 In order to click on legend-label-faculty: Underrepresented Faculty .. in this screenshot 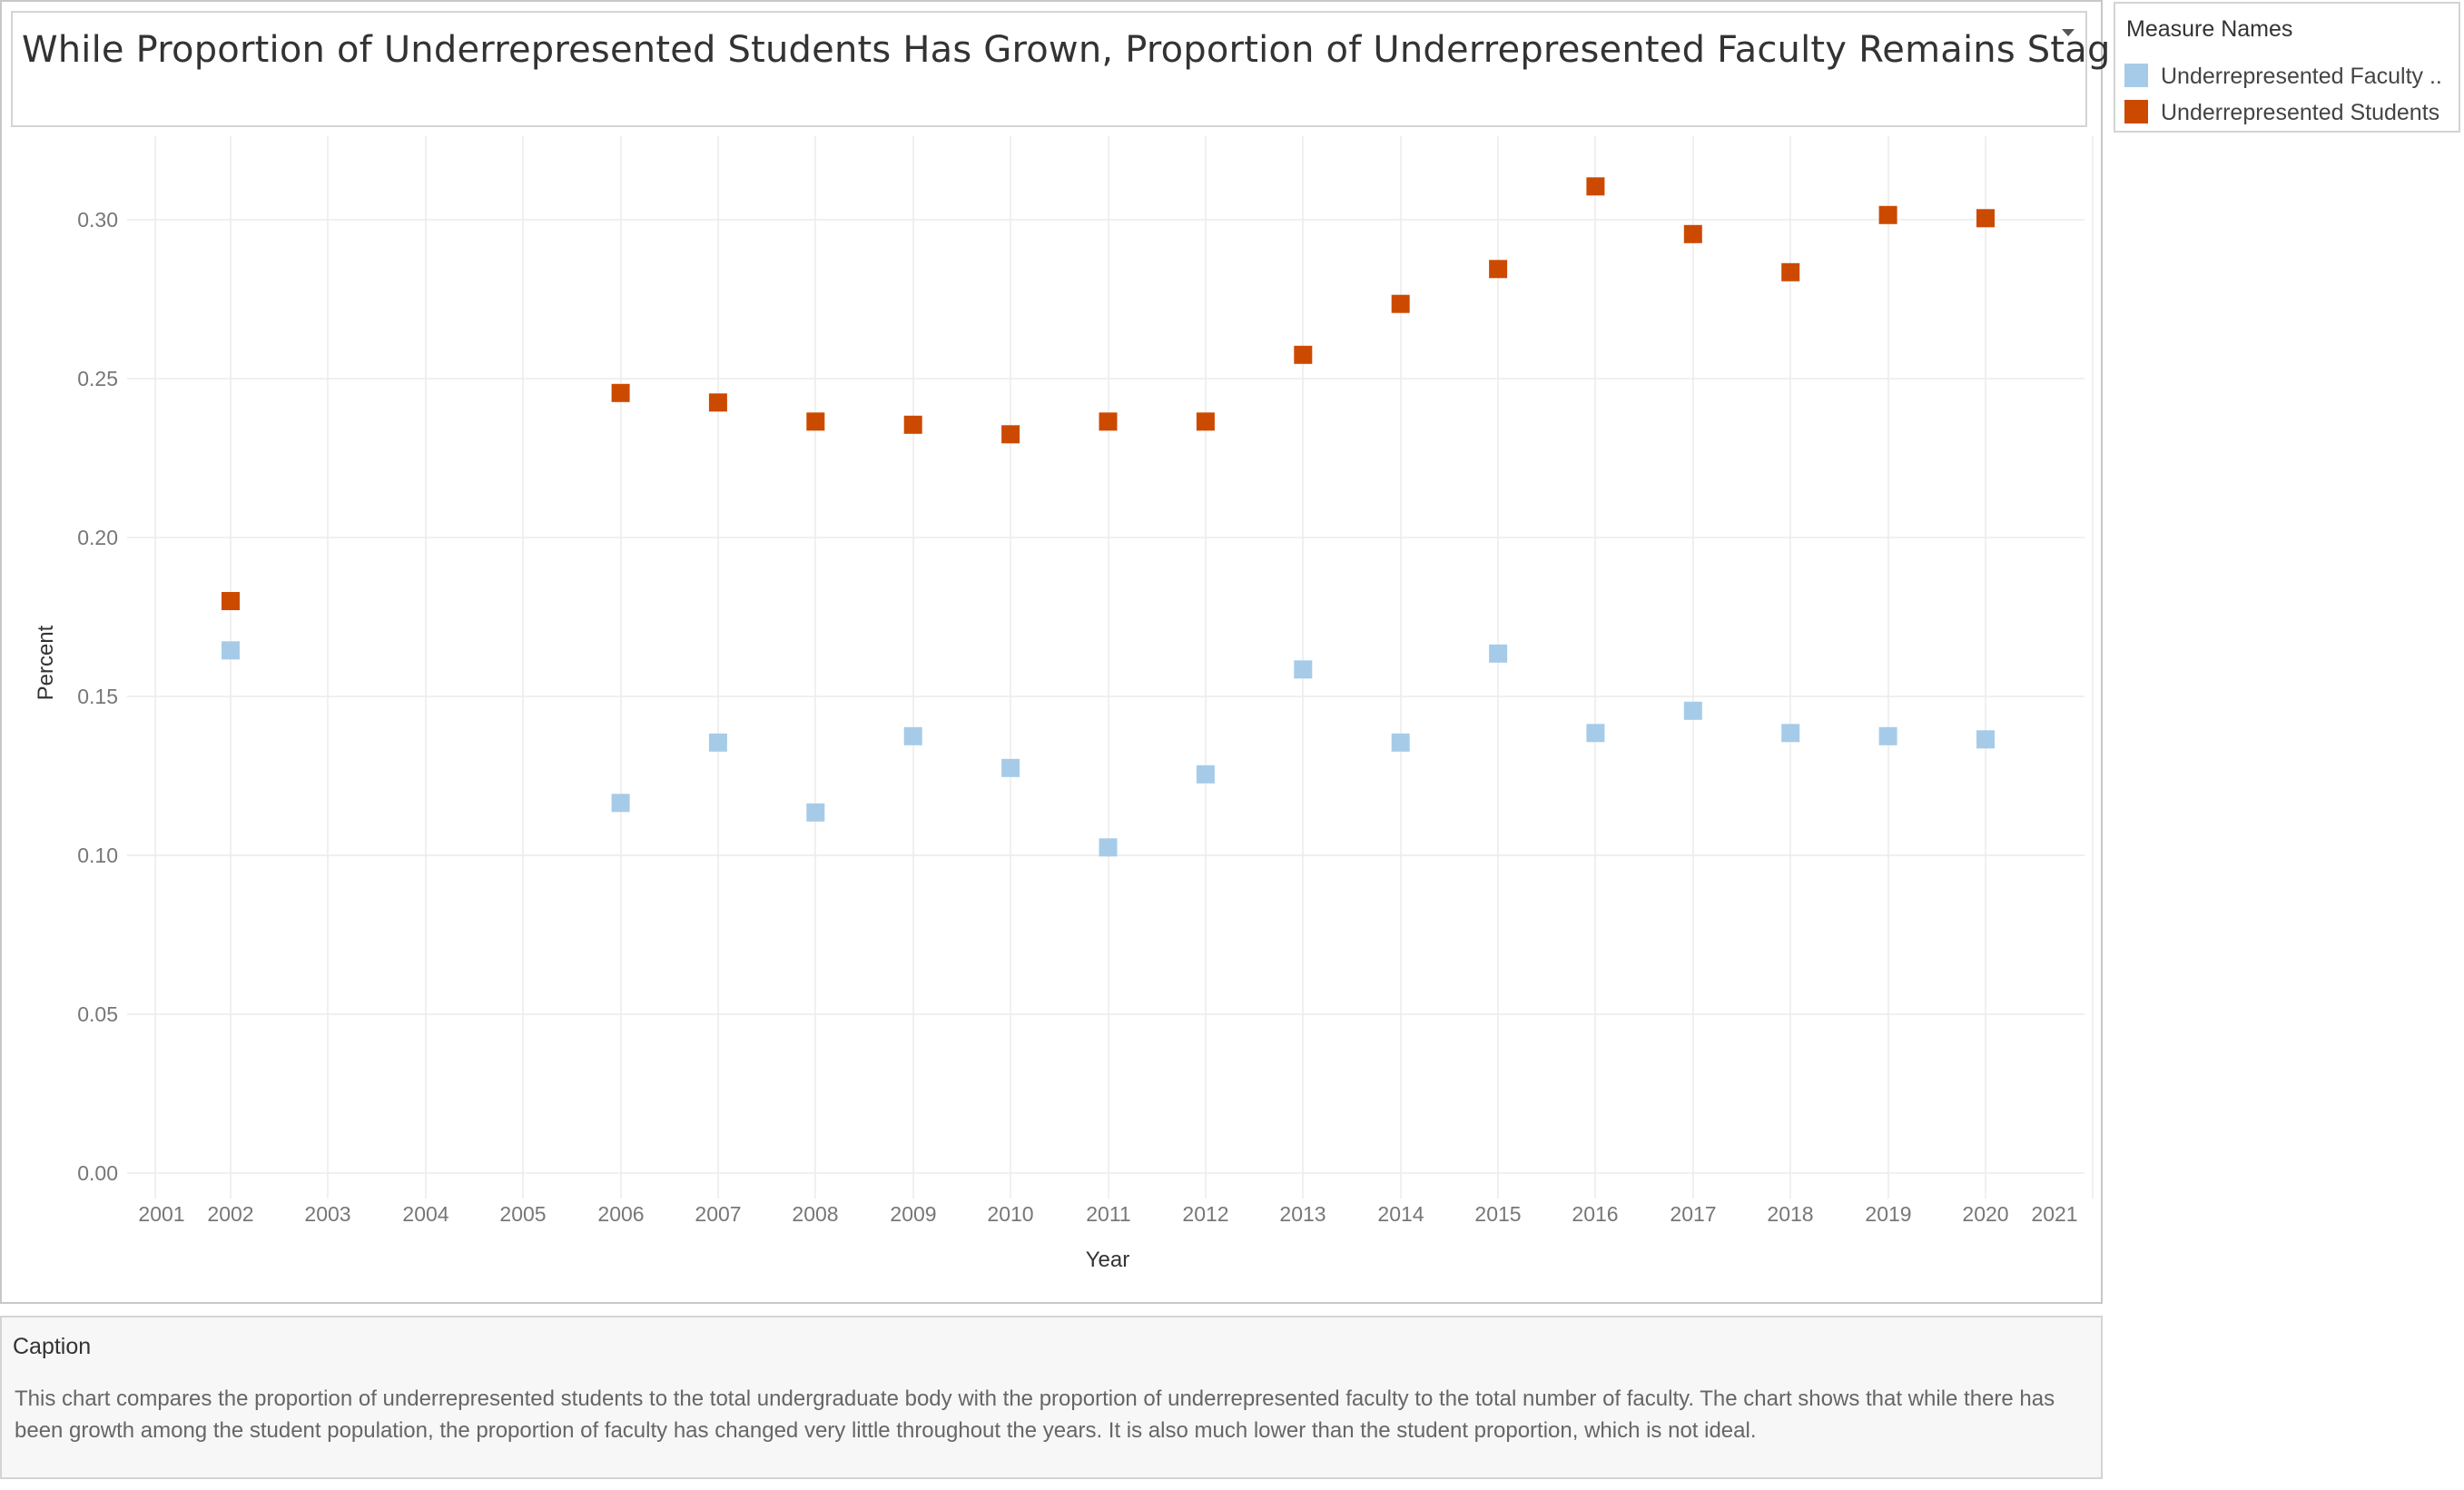, I will do `click(2301, 76)`.